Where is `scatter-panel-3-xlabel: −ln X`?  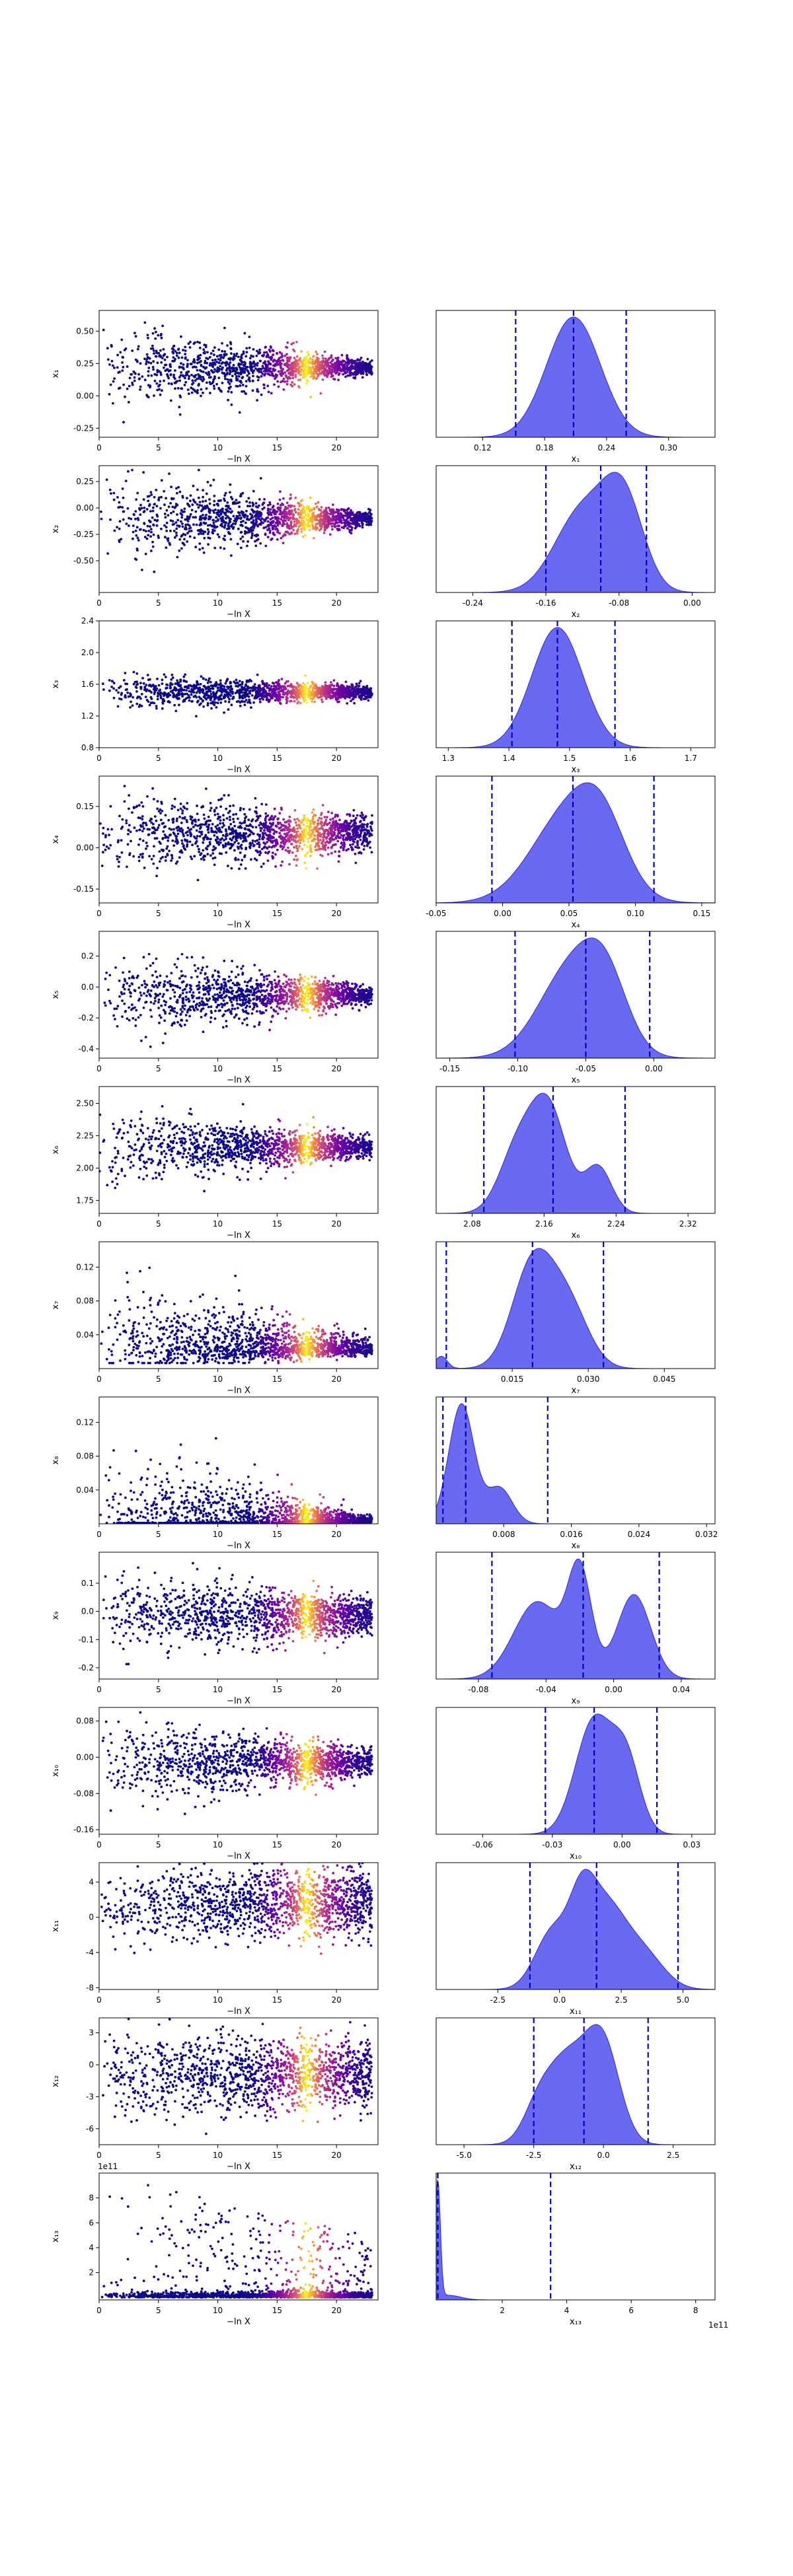
scatter-panel-3-xlabel: −ln X is located at coordinates (238, 770).